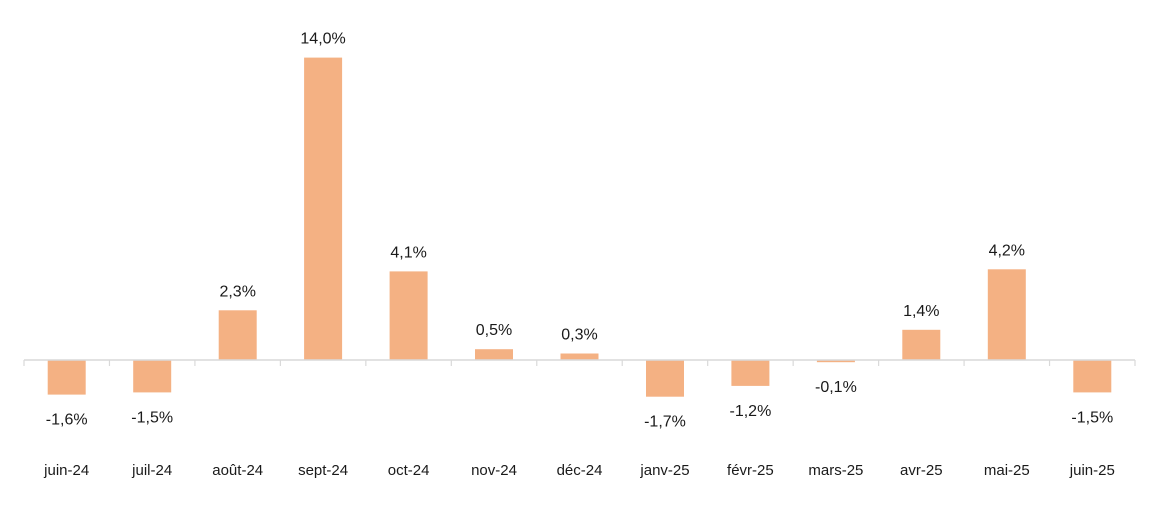  Describe the element at coordinates (921, 470) in the screenshot. I see `x-tick-label: avr-25` at that location.